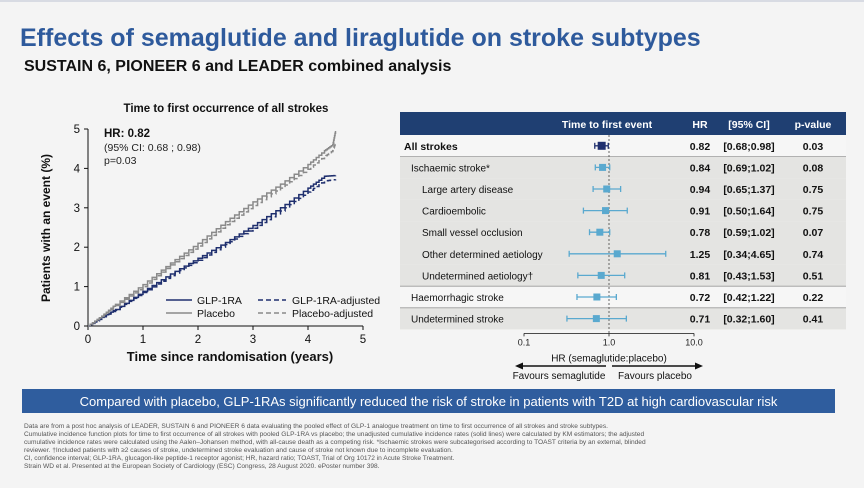 The height and width of the screenshot is (488, 864). I want to click on forest-ci-value: [0.34;4.65], so click(748, 255).